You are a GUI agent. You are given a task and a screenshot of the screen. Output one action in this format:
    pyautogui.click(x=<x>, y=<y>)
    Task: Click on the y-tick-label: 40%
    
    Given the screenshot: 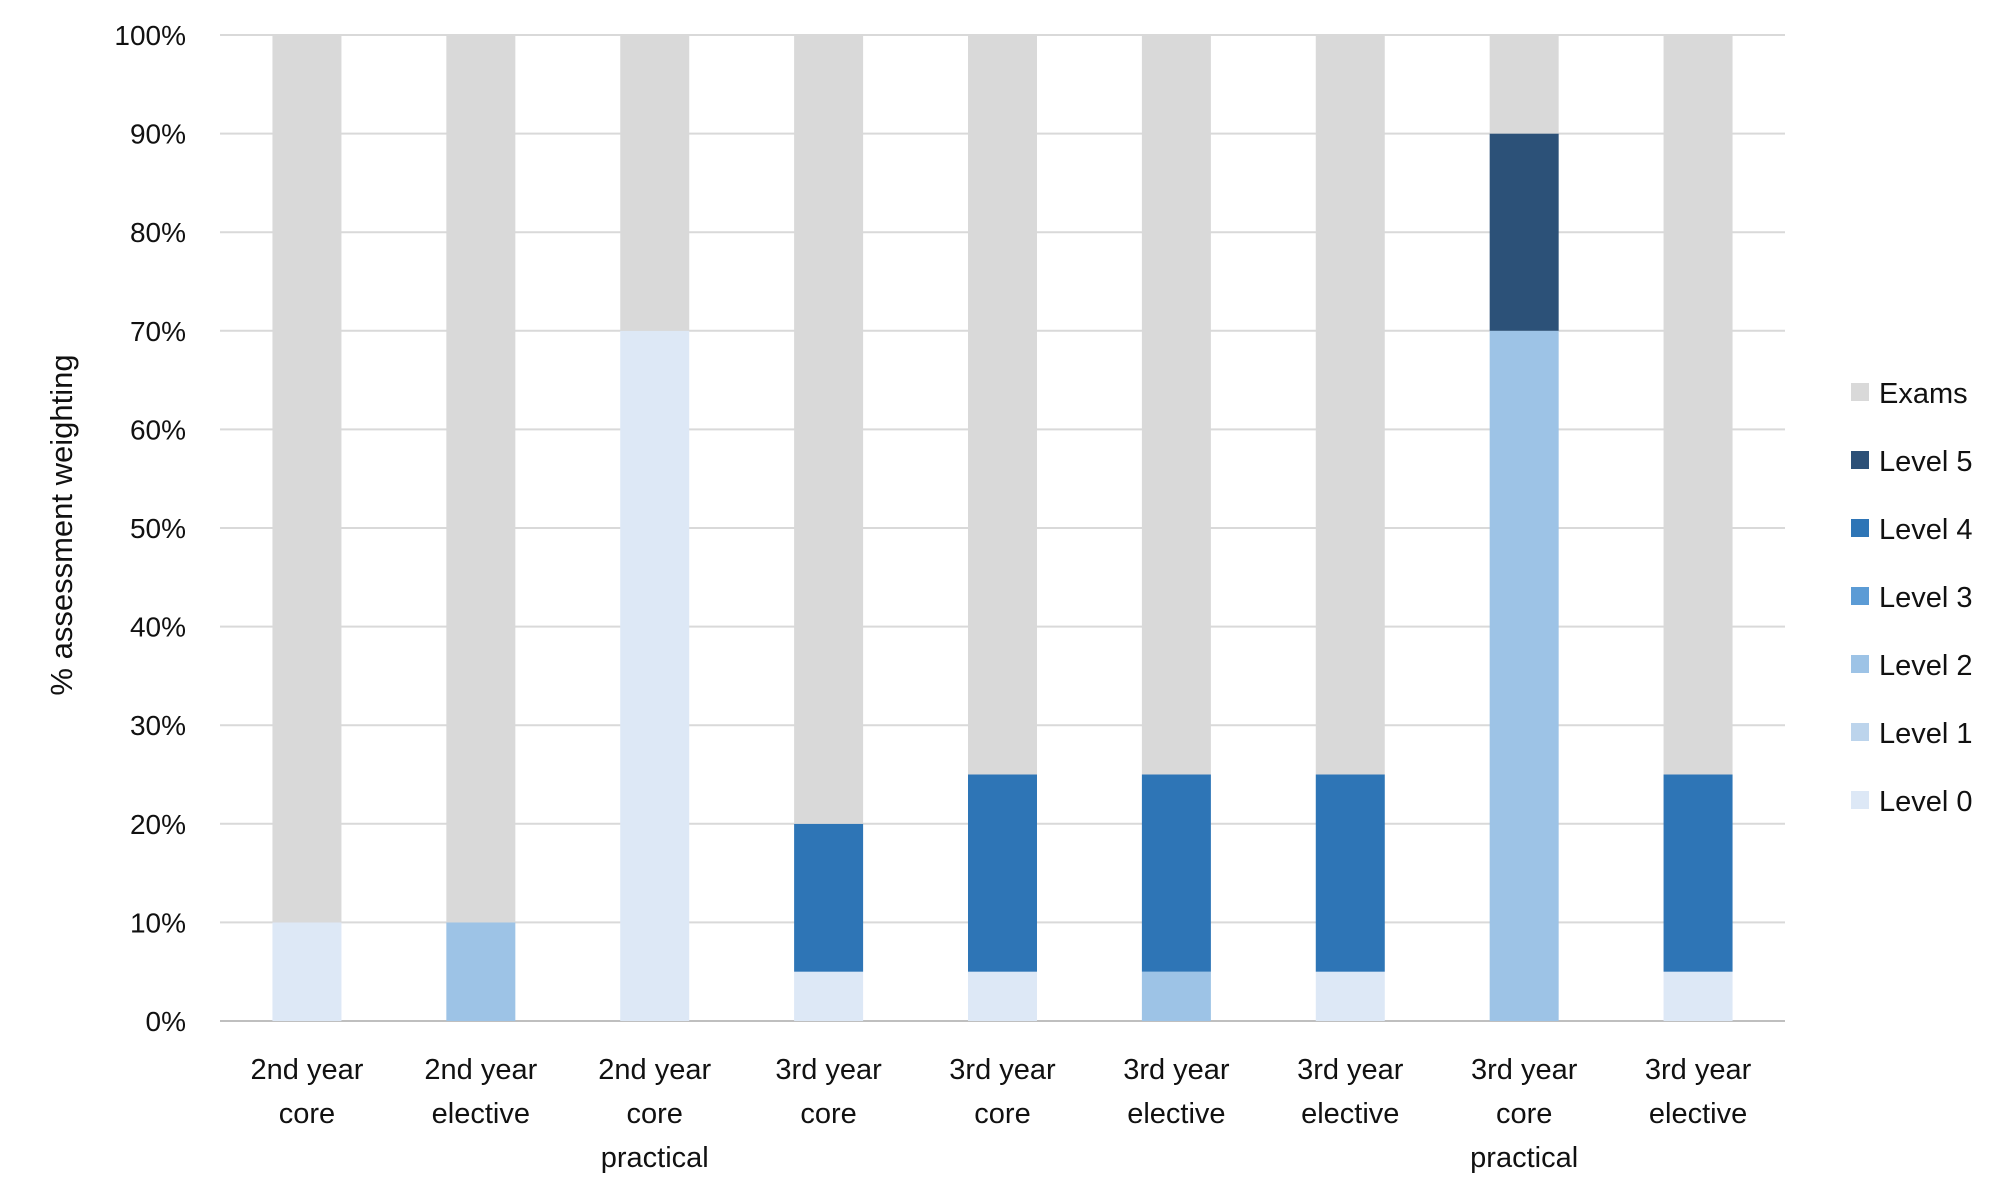 What is the action you would take?
    pyautogui.click(x=158, y=627)
    